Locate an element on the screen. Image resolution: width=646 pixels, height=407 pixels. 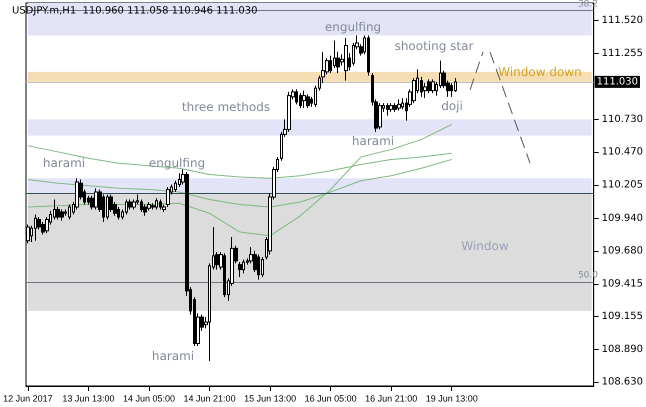
x-tick-label: 16 Jun 05:00 is located at coordinates (330, 399).